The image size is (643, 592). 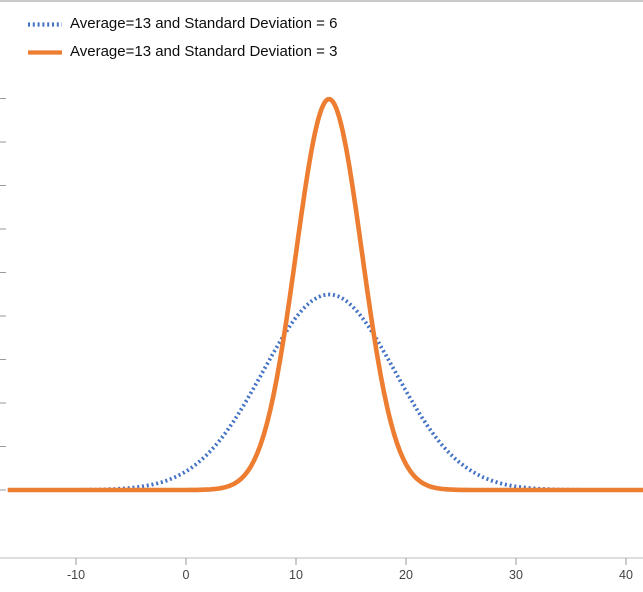 What do you see at coordinates (76, 575) in the screenshot?
I see `x-axis-tick-label: -10` at bounding box center [76, 575].